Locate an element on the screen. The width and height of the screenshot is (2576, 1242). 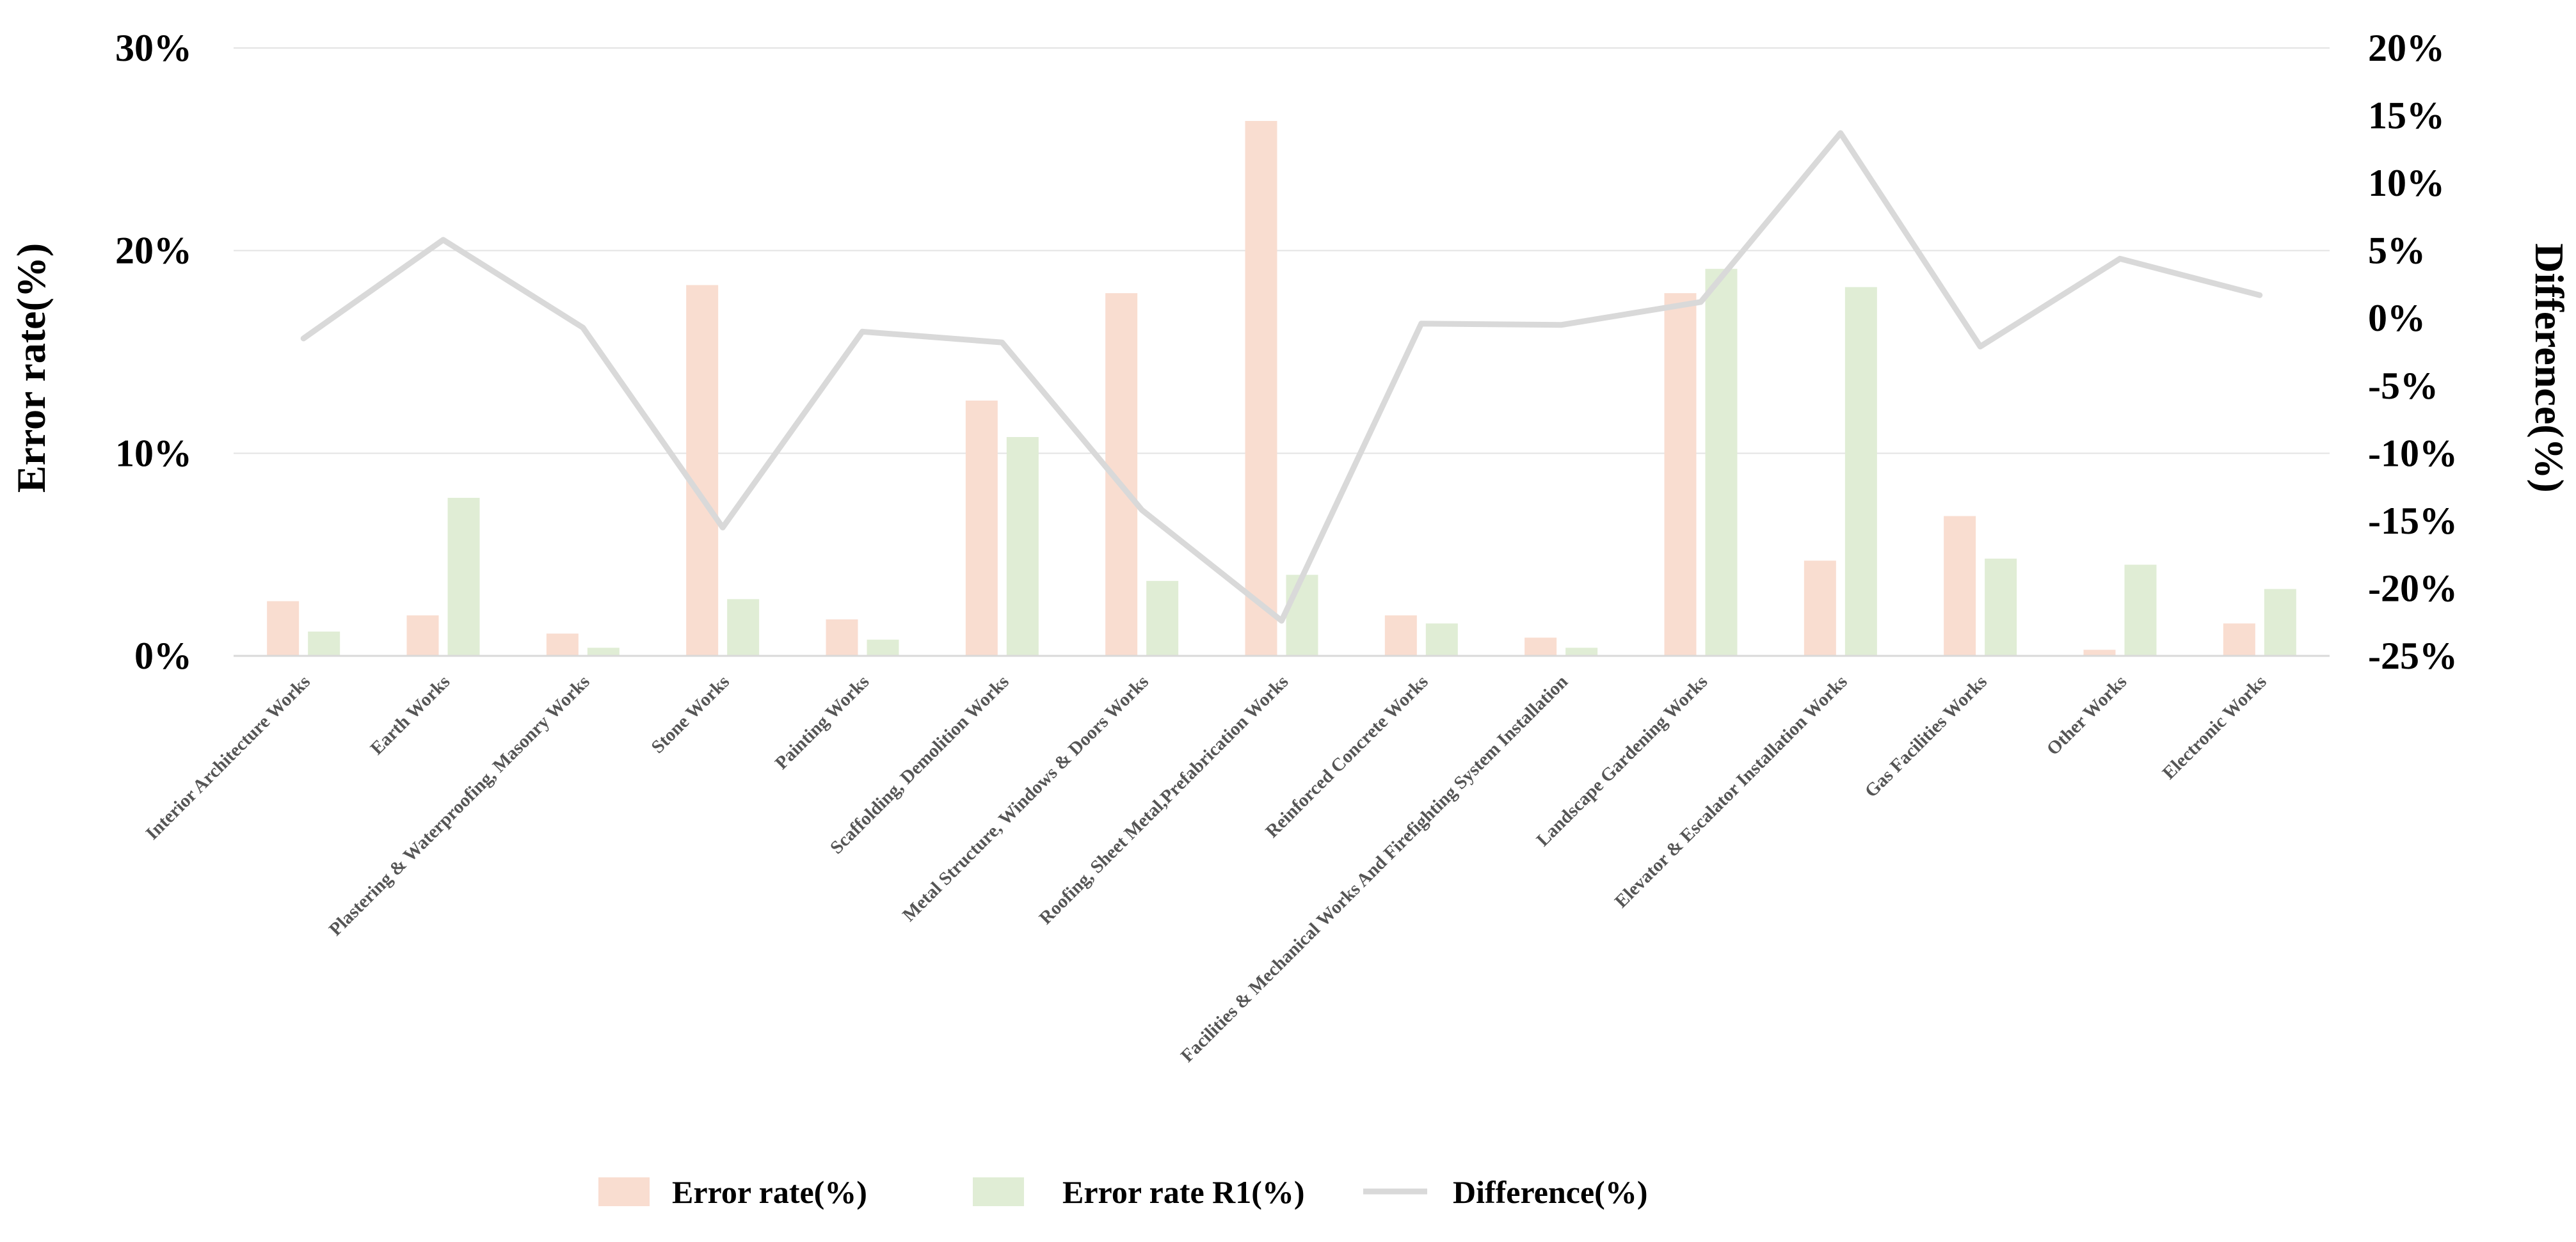
legend-label-difference: Difference(%) is located at coordinates (1550, 1192).